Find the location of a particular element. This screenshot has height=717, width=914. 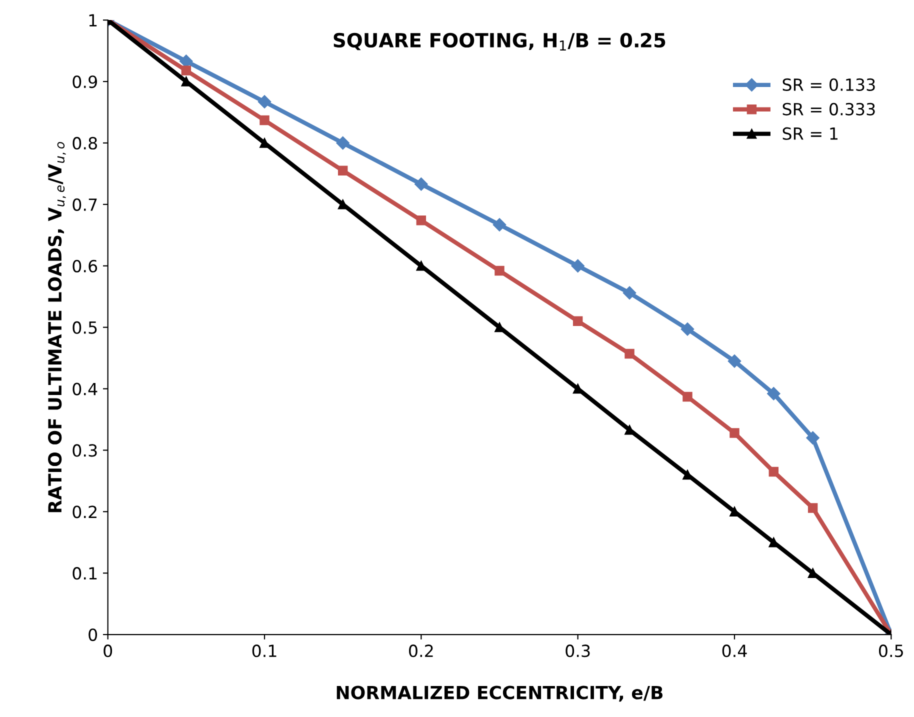

y-tick-label: 0.1 is located at coordinates (84, 573).